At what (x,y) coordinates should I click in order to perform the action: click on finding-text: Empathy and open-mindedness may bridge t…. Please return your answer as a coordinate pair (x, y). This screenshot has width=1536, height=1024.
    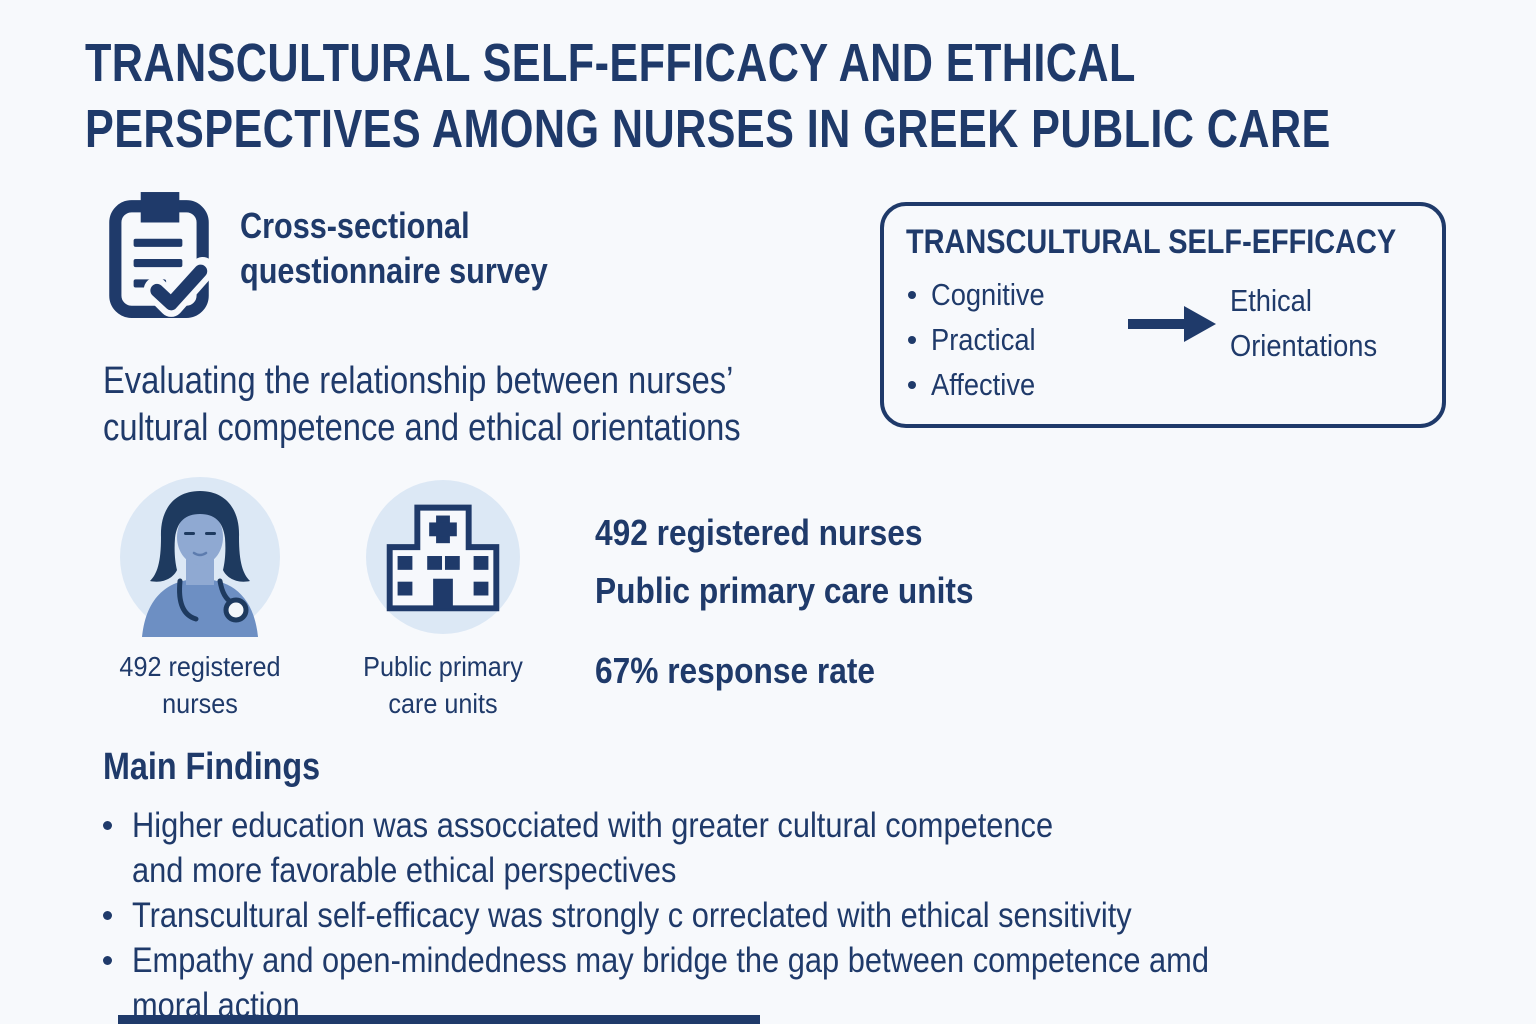
    Looking at the image, I should click on (670, 981).